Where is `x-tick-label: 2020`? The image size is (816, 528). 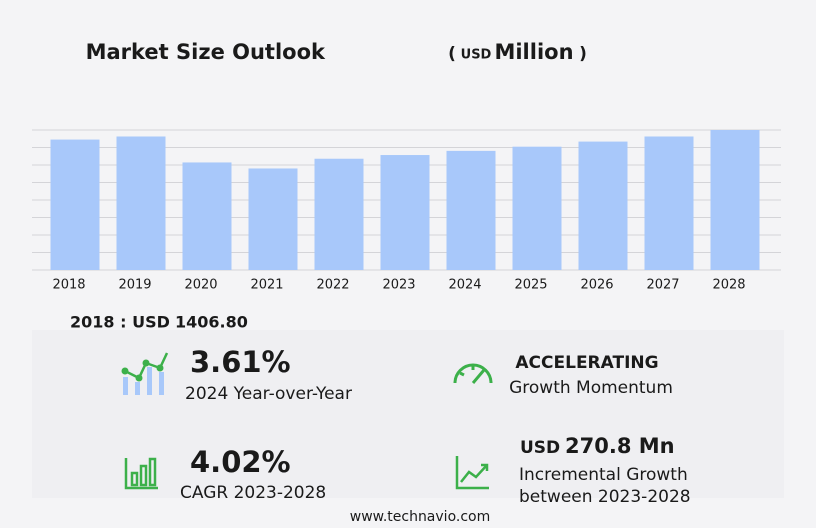
x-tick-label: 2020 is located at coordinates (200, 285).